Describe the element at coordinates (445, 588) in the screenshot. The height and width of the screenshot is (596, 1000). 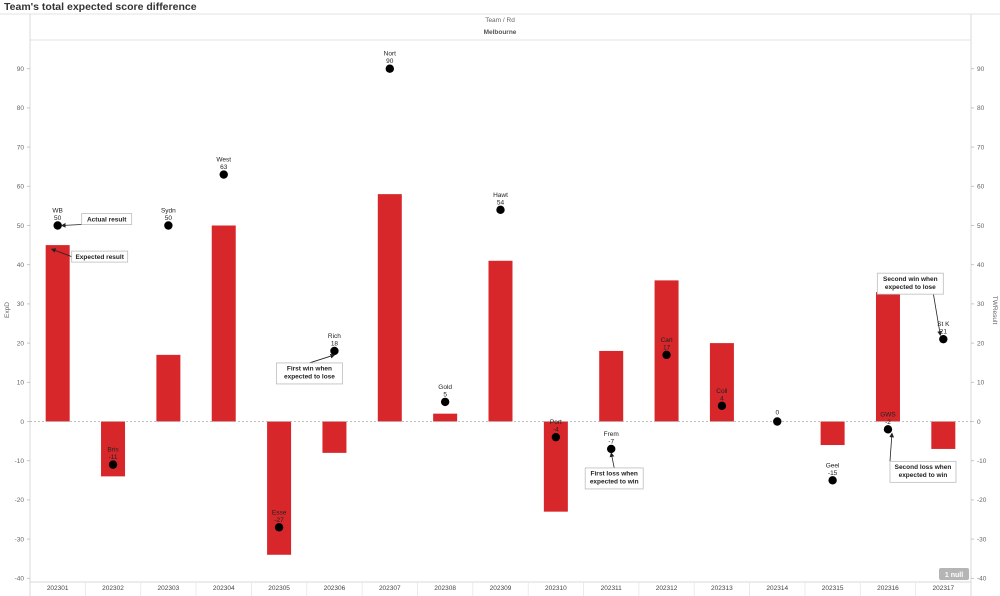
I see `x-tick-label-202308: 202308` at that location.